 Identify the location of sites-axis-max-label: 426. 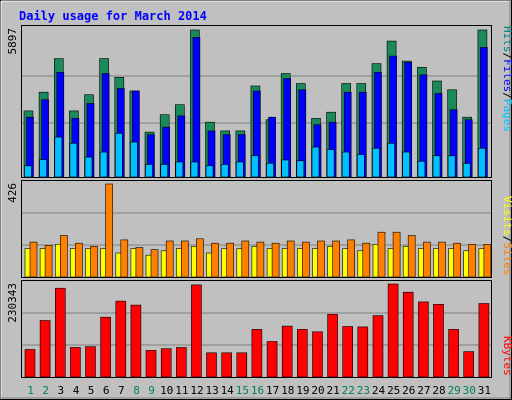
(12, 193).